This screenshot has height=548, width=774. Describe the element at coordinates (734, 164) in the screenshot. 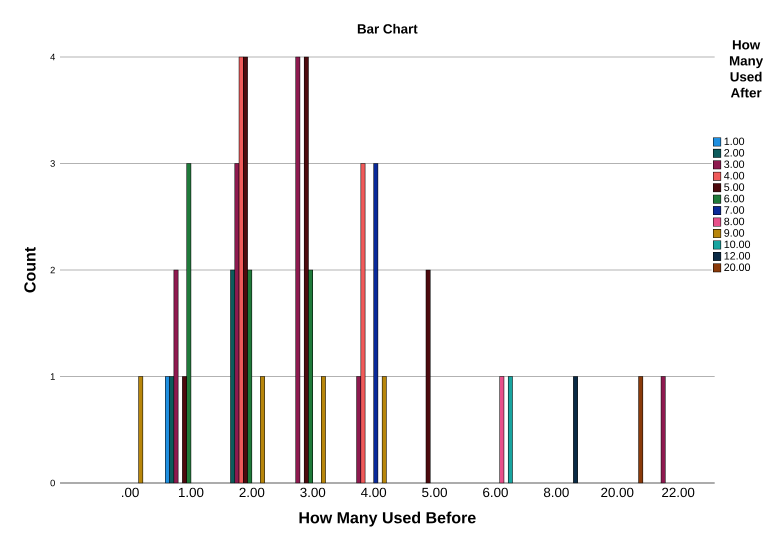

I see `legend-label: 3.00` at that location.